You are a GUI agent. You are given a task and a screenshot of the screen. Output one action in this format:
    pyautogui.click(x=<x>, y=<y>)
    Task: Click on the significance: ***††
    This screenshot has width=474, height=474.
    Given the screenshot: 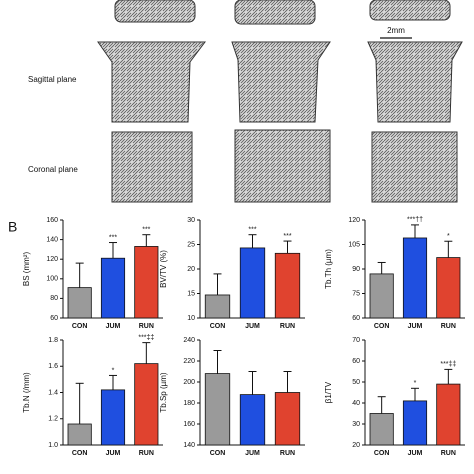 What is the action you would take?
    pyautogui.click(x=415, y=220)
    